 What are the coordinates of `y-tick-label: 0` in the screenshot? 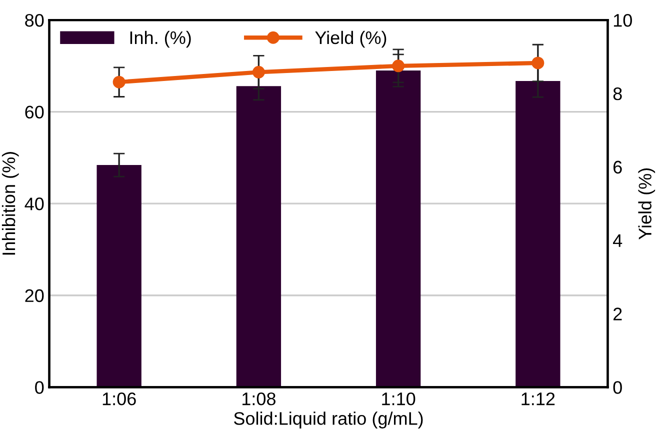 It's located at (39, 387).